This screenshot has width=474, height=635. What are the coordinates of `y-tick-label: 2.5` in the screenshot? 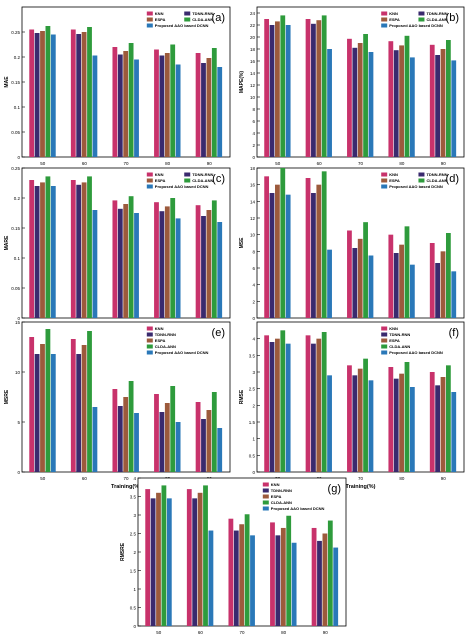 It's located at (133, 534).